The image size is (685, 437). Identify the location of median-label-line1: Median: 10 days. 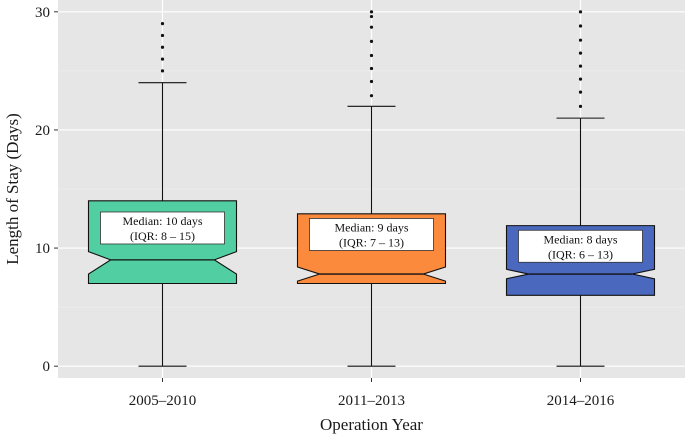
(163, 221).